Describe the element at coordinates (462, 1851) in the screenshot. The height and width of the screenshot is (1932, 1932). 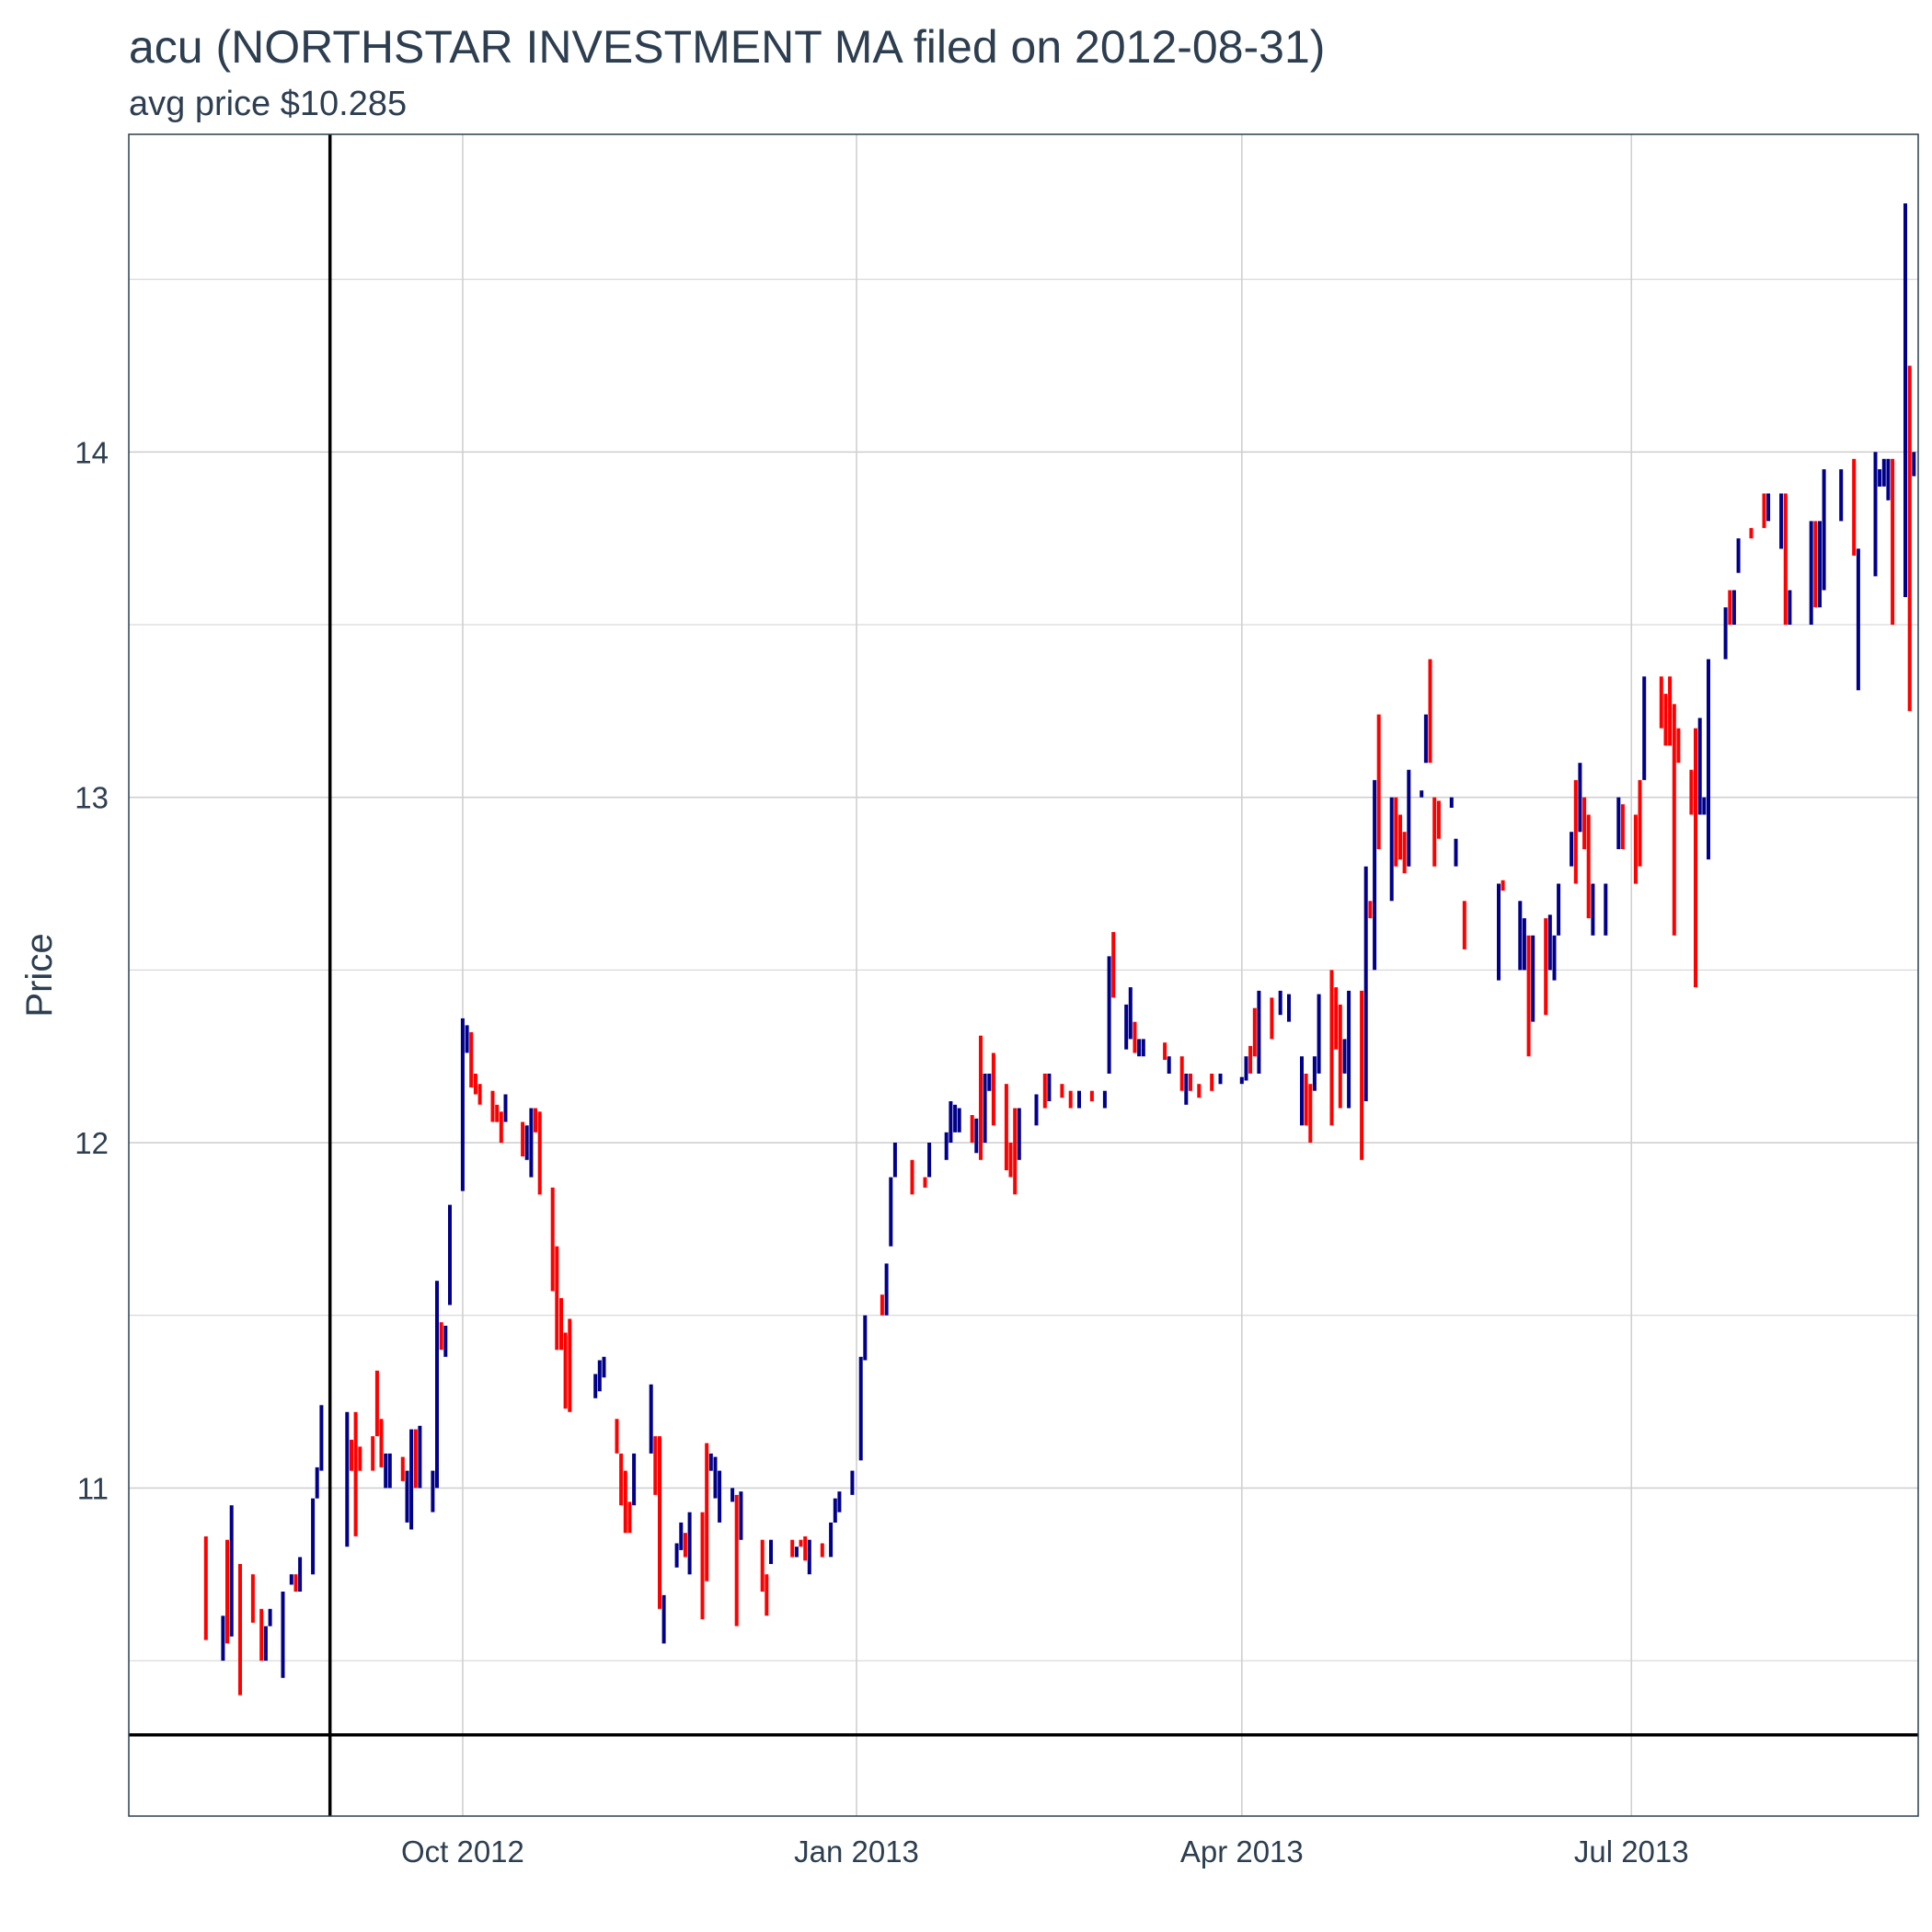
I see `x-tick-label: Oct 2012` at that location.